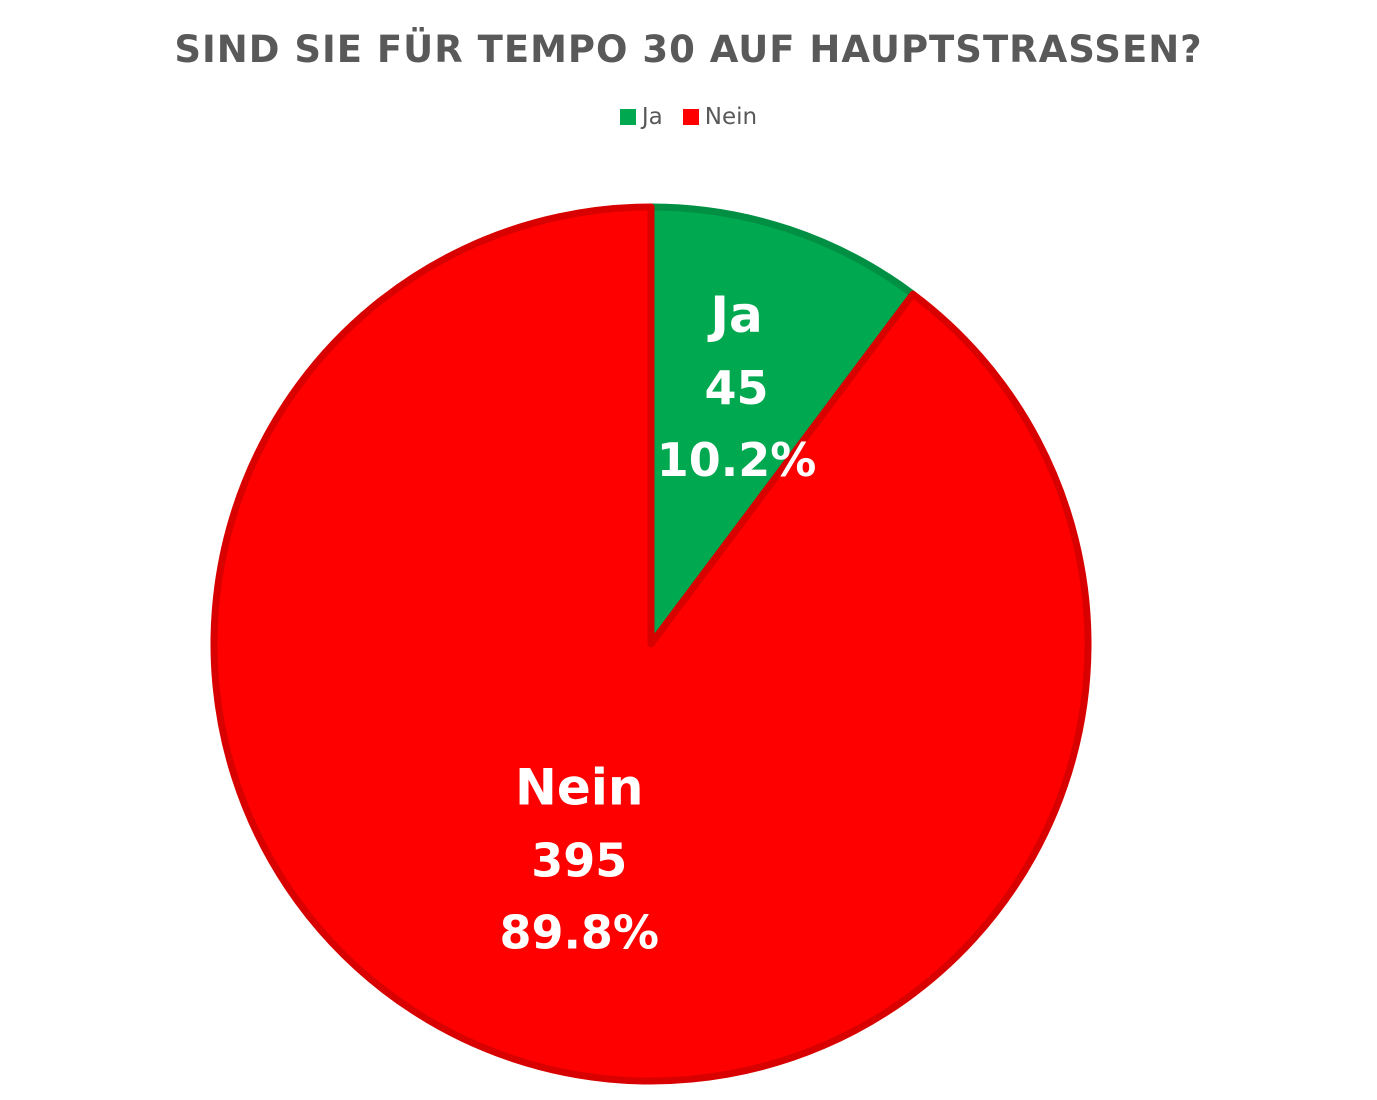 This screenshot has width=1377, height=1100. Describe the element at coordinates (737, 388) in the screenshot. I see `data-label-ja-value: 45` at that location.